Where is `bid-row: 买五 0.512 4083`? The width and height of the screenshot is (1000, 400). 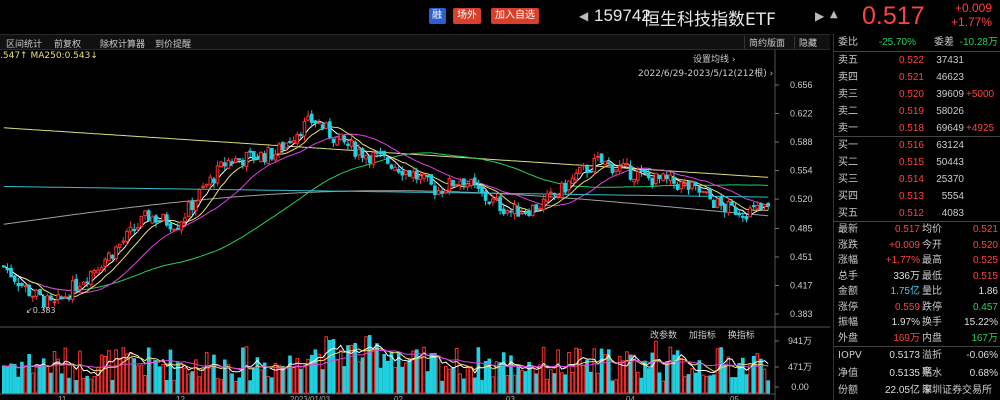
bid-row: 买五 0.512 4083 is located at coordinates (918, 213).